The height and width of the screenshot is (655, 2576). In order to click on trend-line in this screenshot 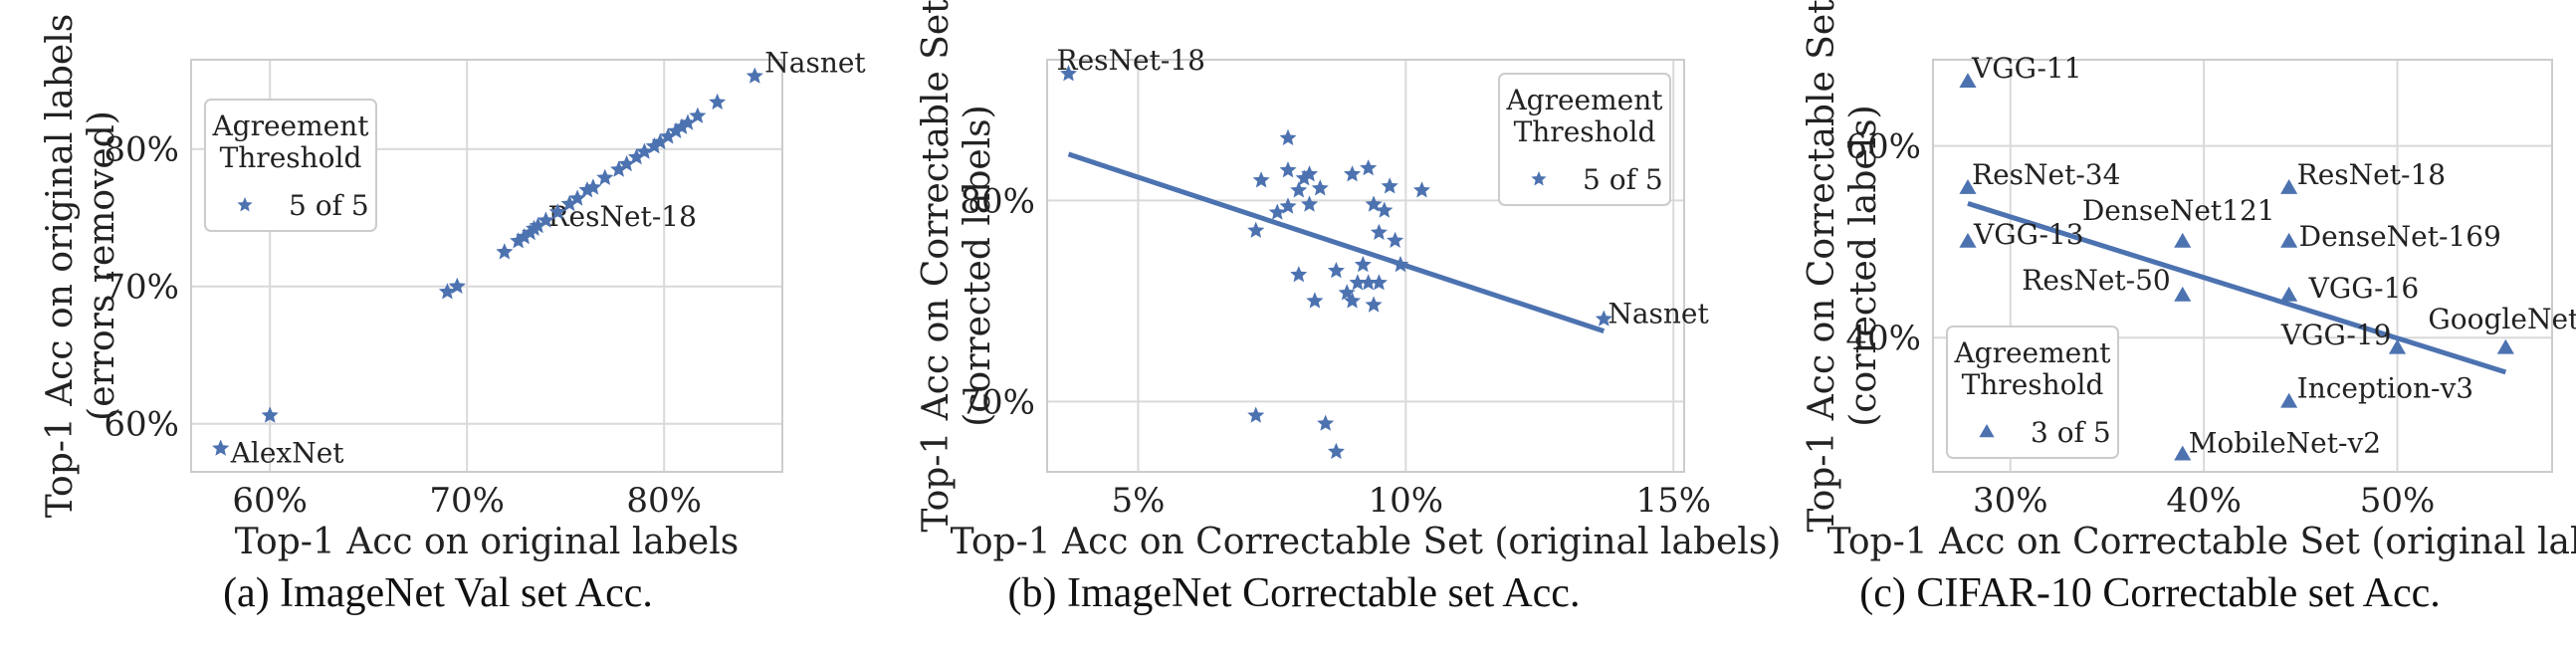, I will do `click(2237, 288)`.